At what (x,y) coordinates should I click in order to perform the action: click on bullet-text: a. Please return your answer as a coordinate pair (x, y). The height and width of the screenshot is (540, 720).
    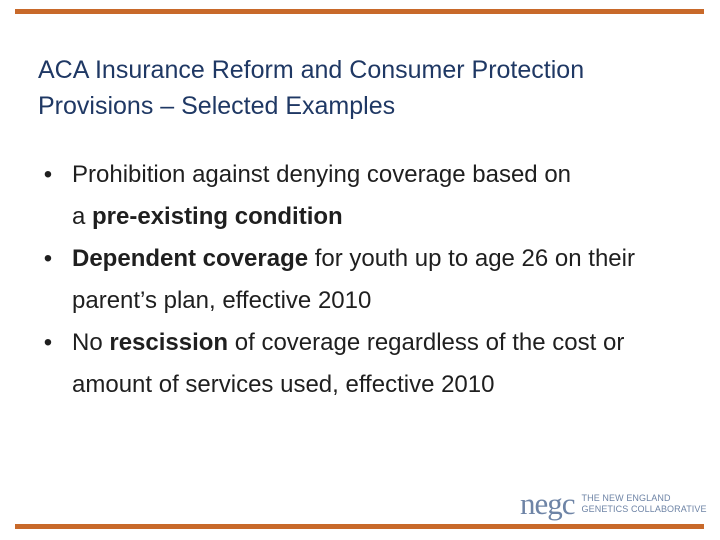
    Looking at the image, I should click on (82, 216).